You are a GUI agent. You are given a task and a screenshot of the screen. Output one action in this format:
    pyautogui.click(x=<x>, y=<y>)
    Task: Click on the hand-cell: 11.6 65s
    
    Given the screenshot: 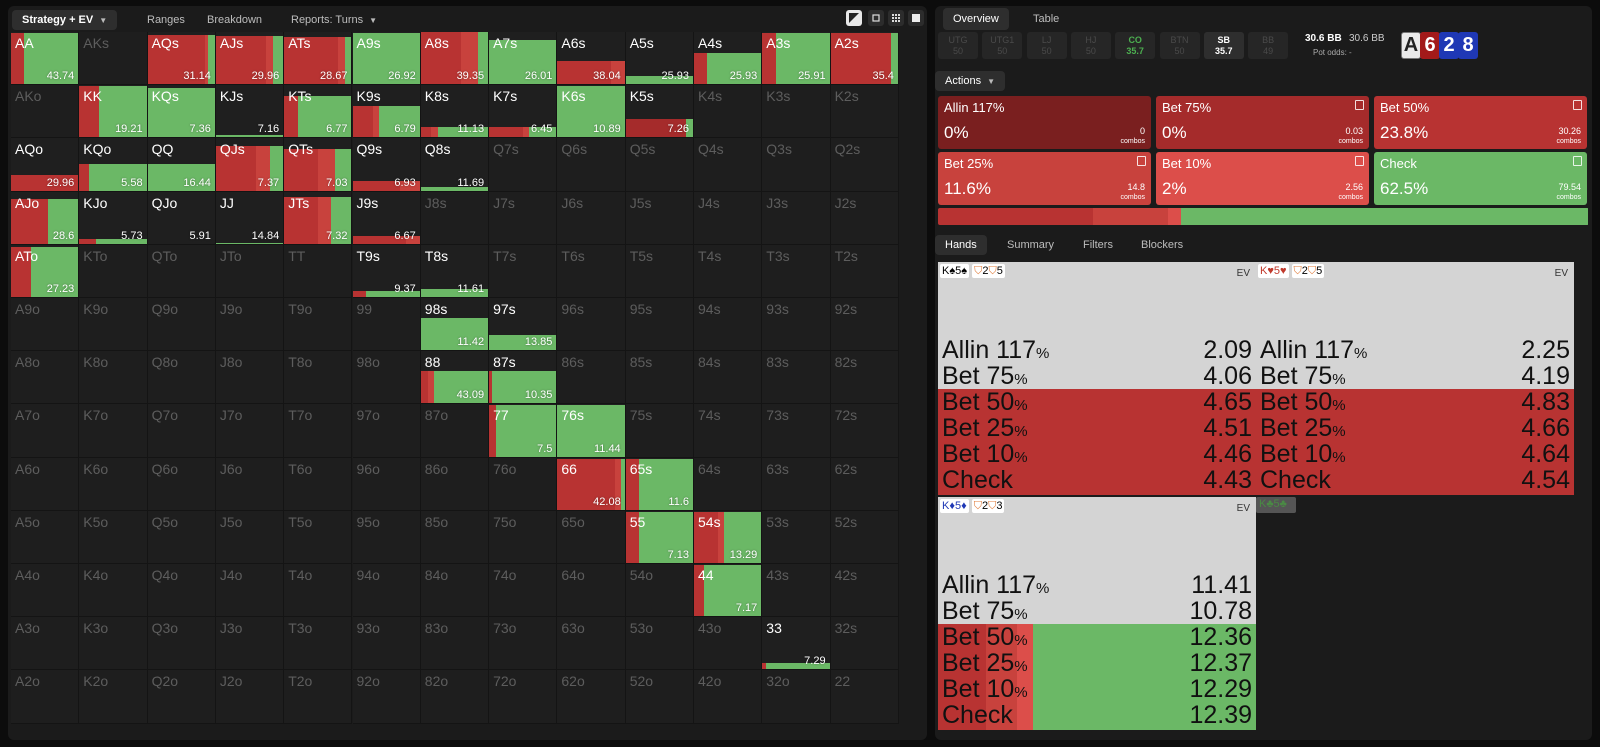 What is the action you would take?
    pyautogui.click(x=659, y=484)
    